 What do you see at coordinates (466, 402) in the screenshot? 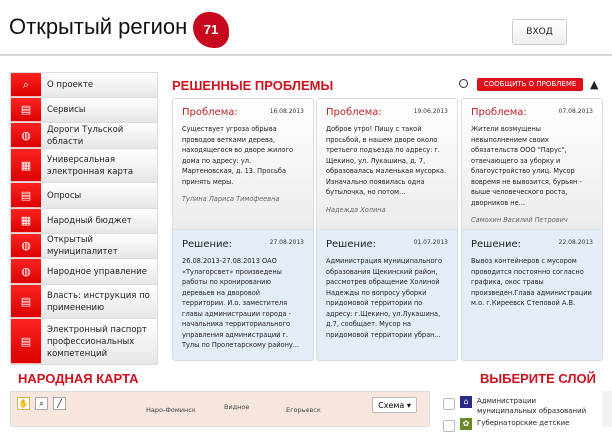
I see `building-icon: ⌂` at bounding box center [466, 402].